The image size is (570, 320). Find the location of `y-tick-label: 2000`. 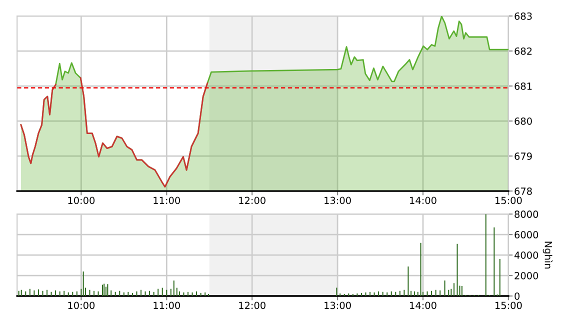

y-tick-label: 2000 is located at coordinates (526, 276).